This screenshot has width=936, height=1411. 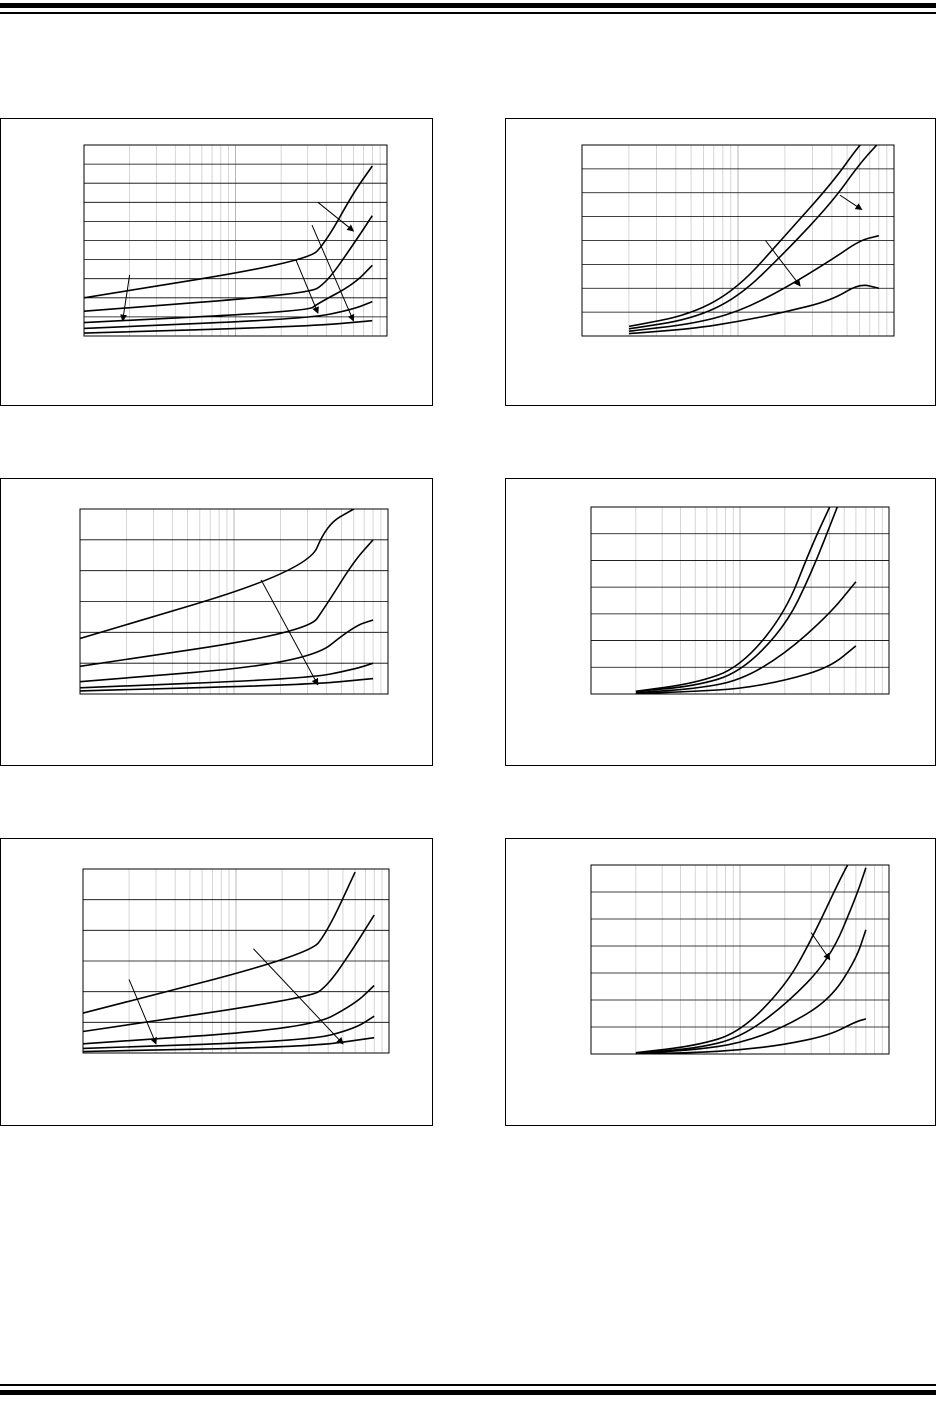 What do you see at coordinates (468, 1392) in the screenshot?
I see `footer-rule-thick` at bounding box center [468, 1392].